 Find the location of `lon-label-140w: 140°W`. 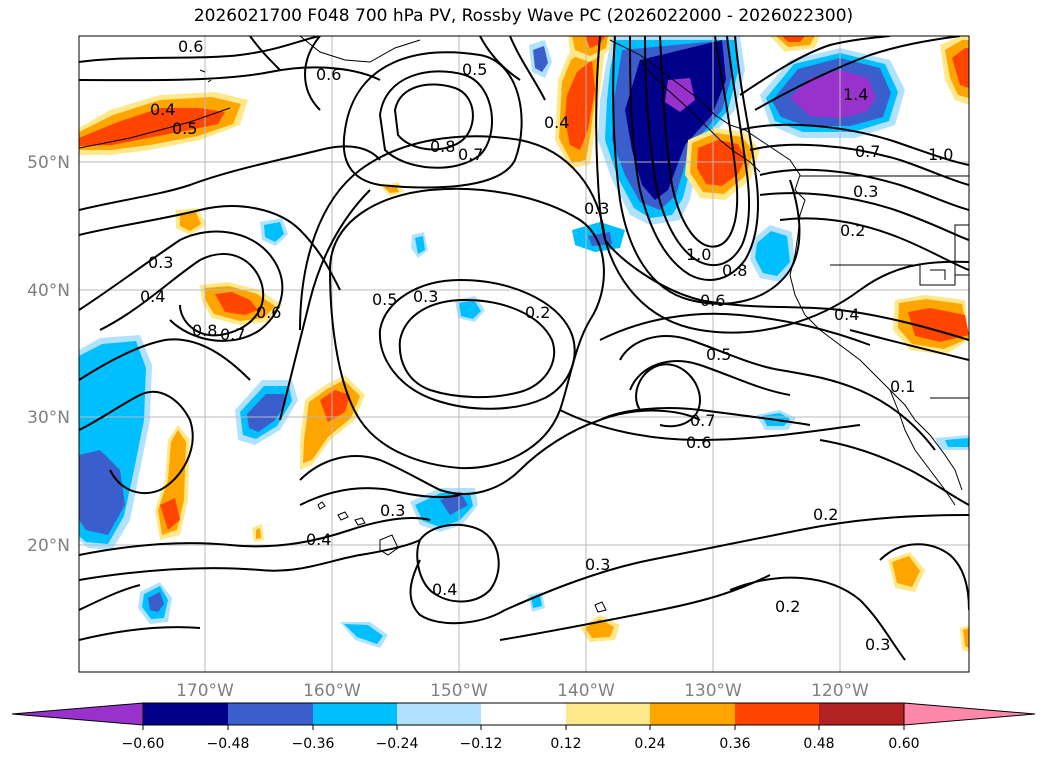

lon-label-140w: 140°W is located at coordinates (586, 691).